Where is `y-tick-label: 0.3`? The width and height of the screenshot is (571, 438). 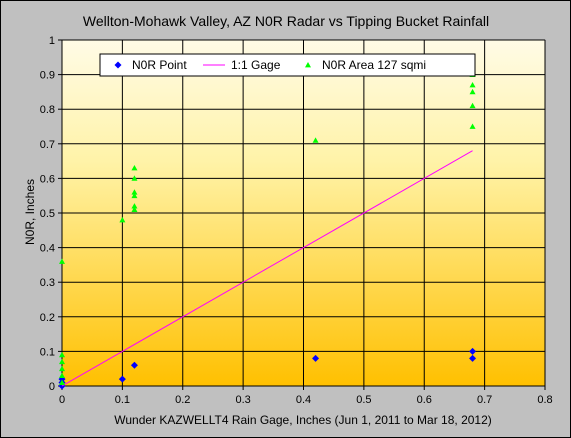
y-tick-label: 0.3 is located at coordinates (47, 283).